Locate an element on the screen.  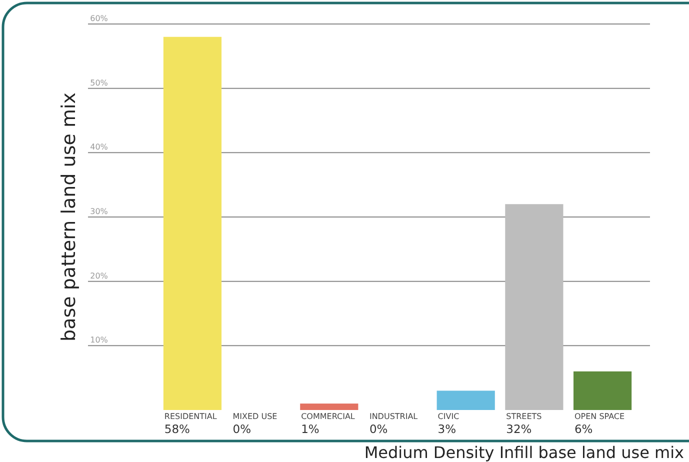
y-tick-label: 40% is located at coordinates (99, 147).